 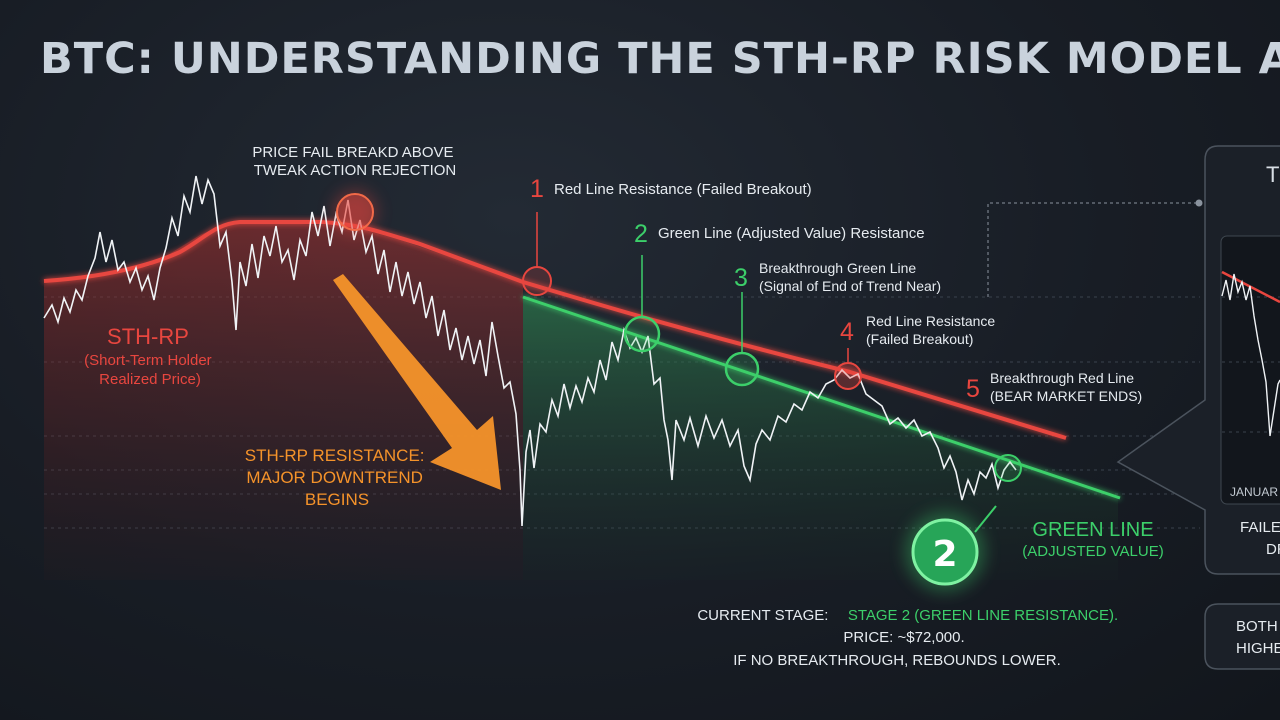 What do you see at coordinates (150, 370) in the screenshot?
I see `sth-rp-sublabel: (Short-Term Holder Realized Price)` at bounding box center [150, 370].